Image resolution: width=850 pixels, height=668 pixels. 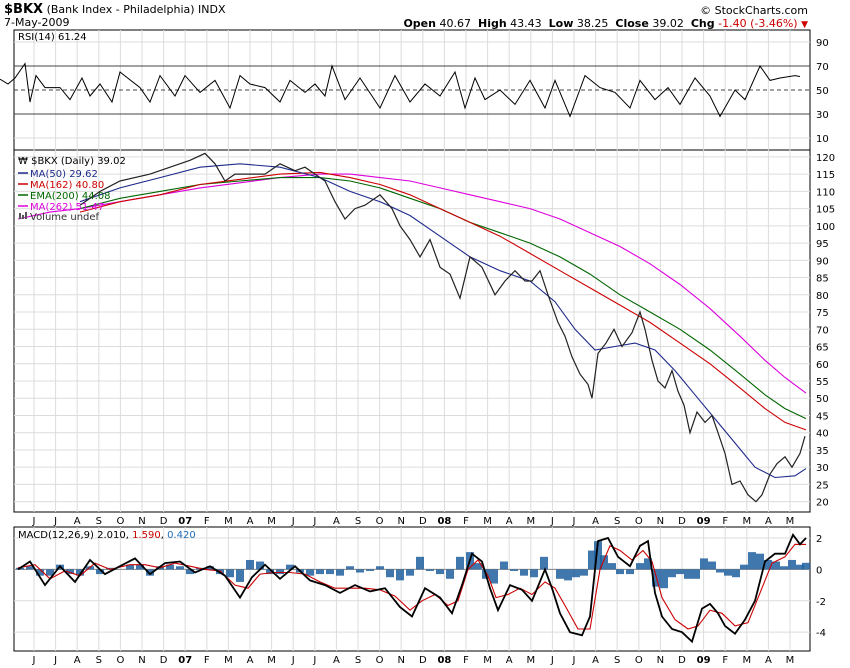 What do you see at coordinates (207, 660) in the screenshot?
I see `x-tick-label-bottom: F` at bounding box center [207, 660].